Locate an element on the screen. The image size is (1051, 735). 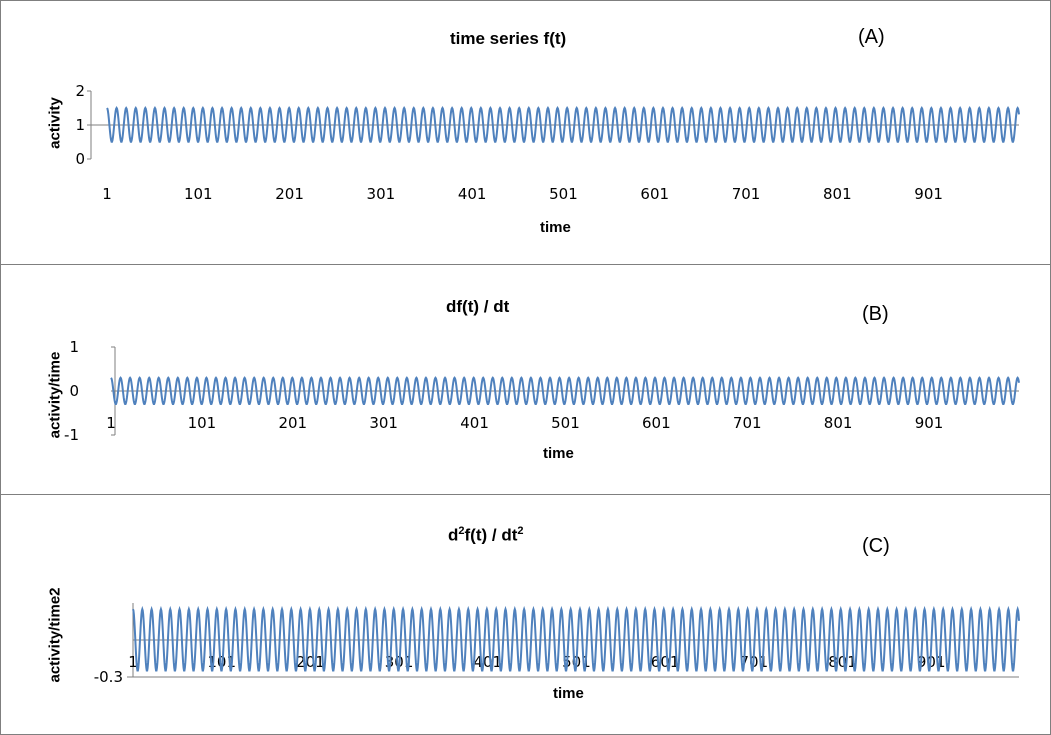
chart-b-x-tick-label: 1 is located at coordinates (111, 423).